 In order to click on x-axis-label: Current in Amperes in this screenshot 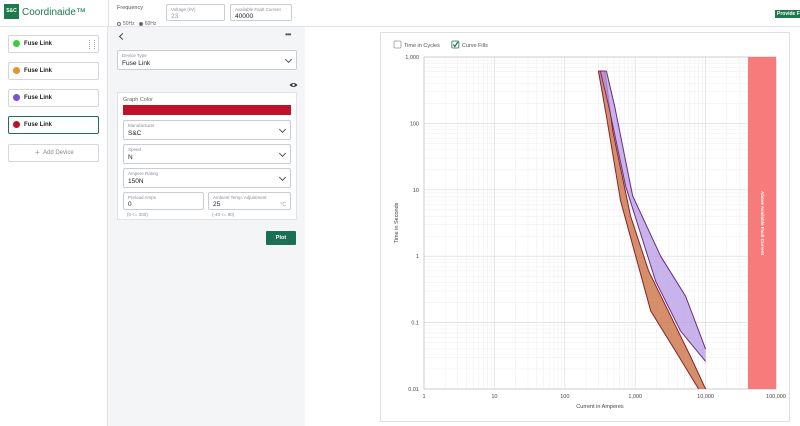, I will do `click(600, 407)`.